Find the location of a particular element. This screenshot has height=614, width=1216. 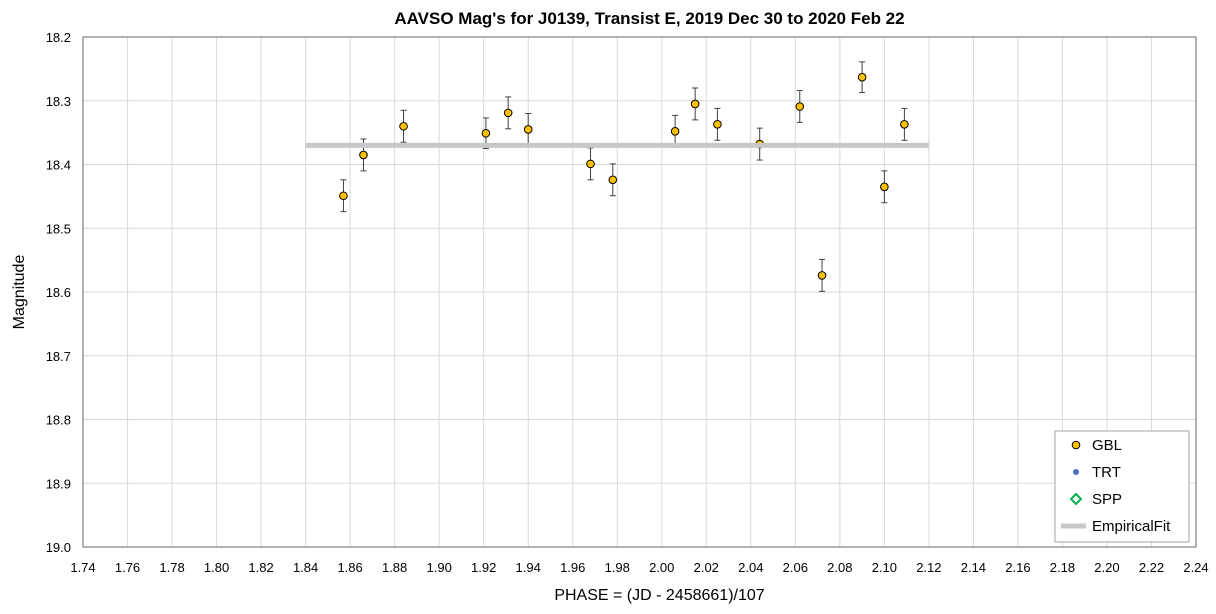

x-tick-label: 2.24 is located at coordinates (1195, 567).